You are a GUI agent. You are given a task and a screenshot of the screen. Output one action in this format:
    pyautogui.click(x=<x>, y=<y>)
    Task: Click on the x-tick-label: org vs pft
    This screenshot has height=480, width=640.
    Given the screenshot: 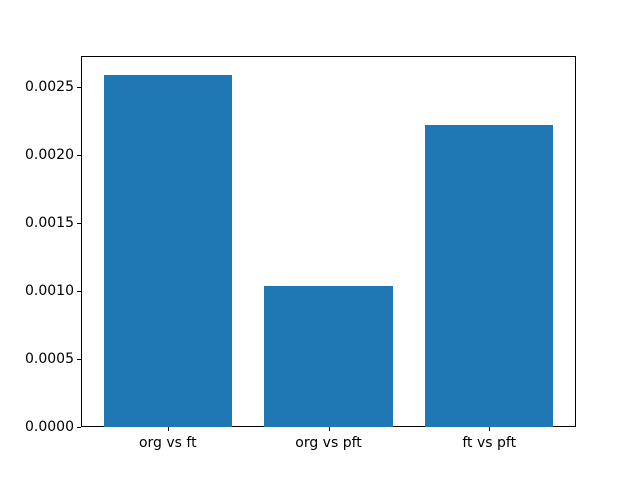 What is the action you would take?
    pyautogui.click(x=328, y=443)
    